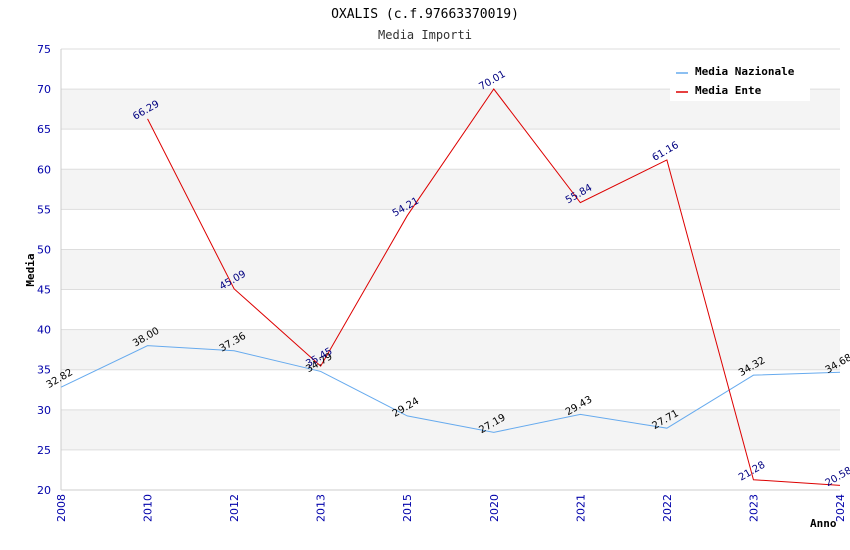 The width and height of the screenshot is (850, 550). Describe the element at coordinates (44, 49) in the screenshot. I see `y-tick-label: 75` at that location.